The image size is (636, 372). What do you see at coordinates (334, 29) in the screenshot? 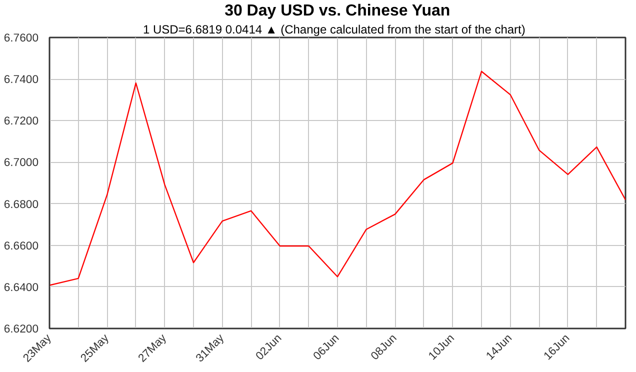
I see `chart-subtitle: 1 USD=6.6819 0.0414 ▲ (Change calculated from the start of the chart)` at bounding box center [334, 29].